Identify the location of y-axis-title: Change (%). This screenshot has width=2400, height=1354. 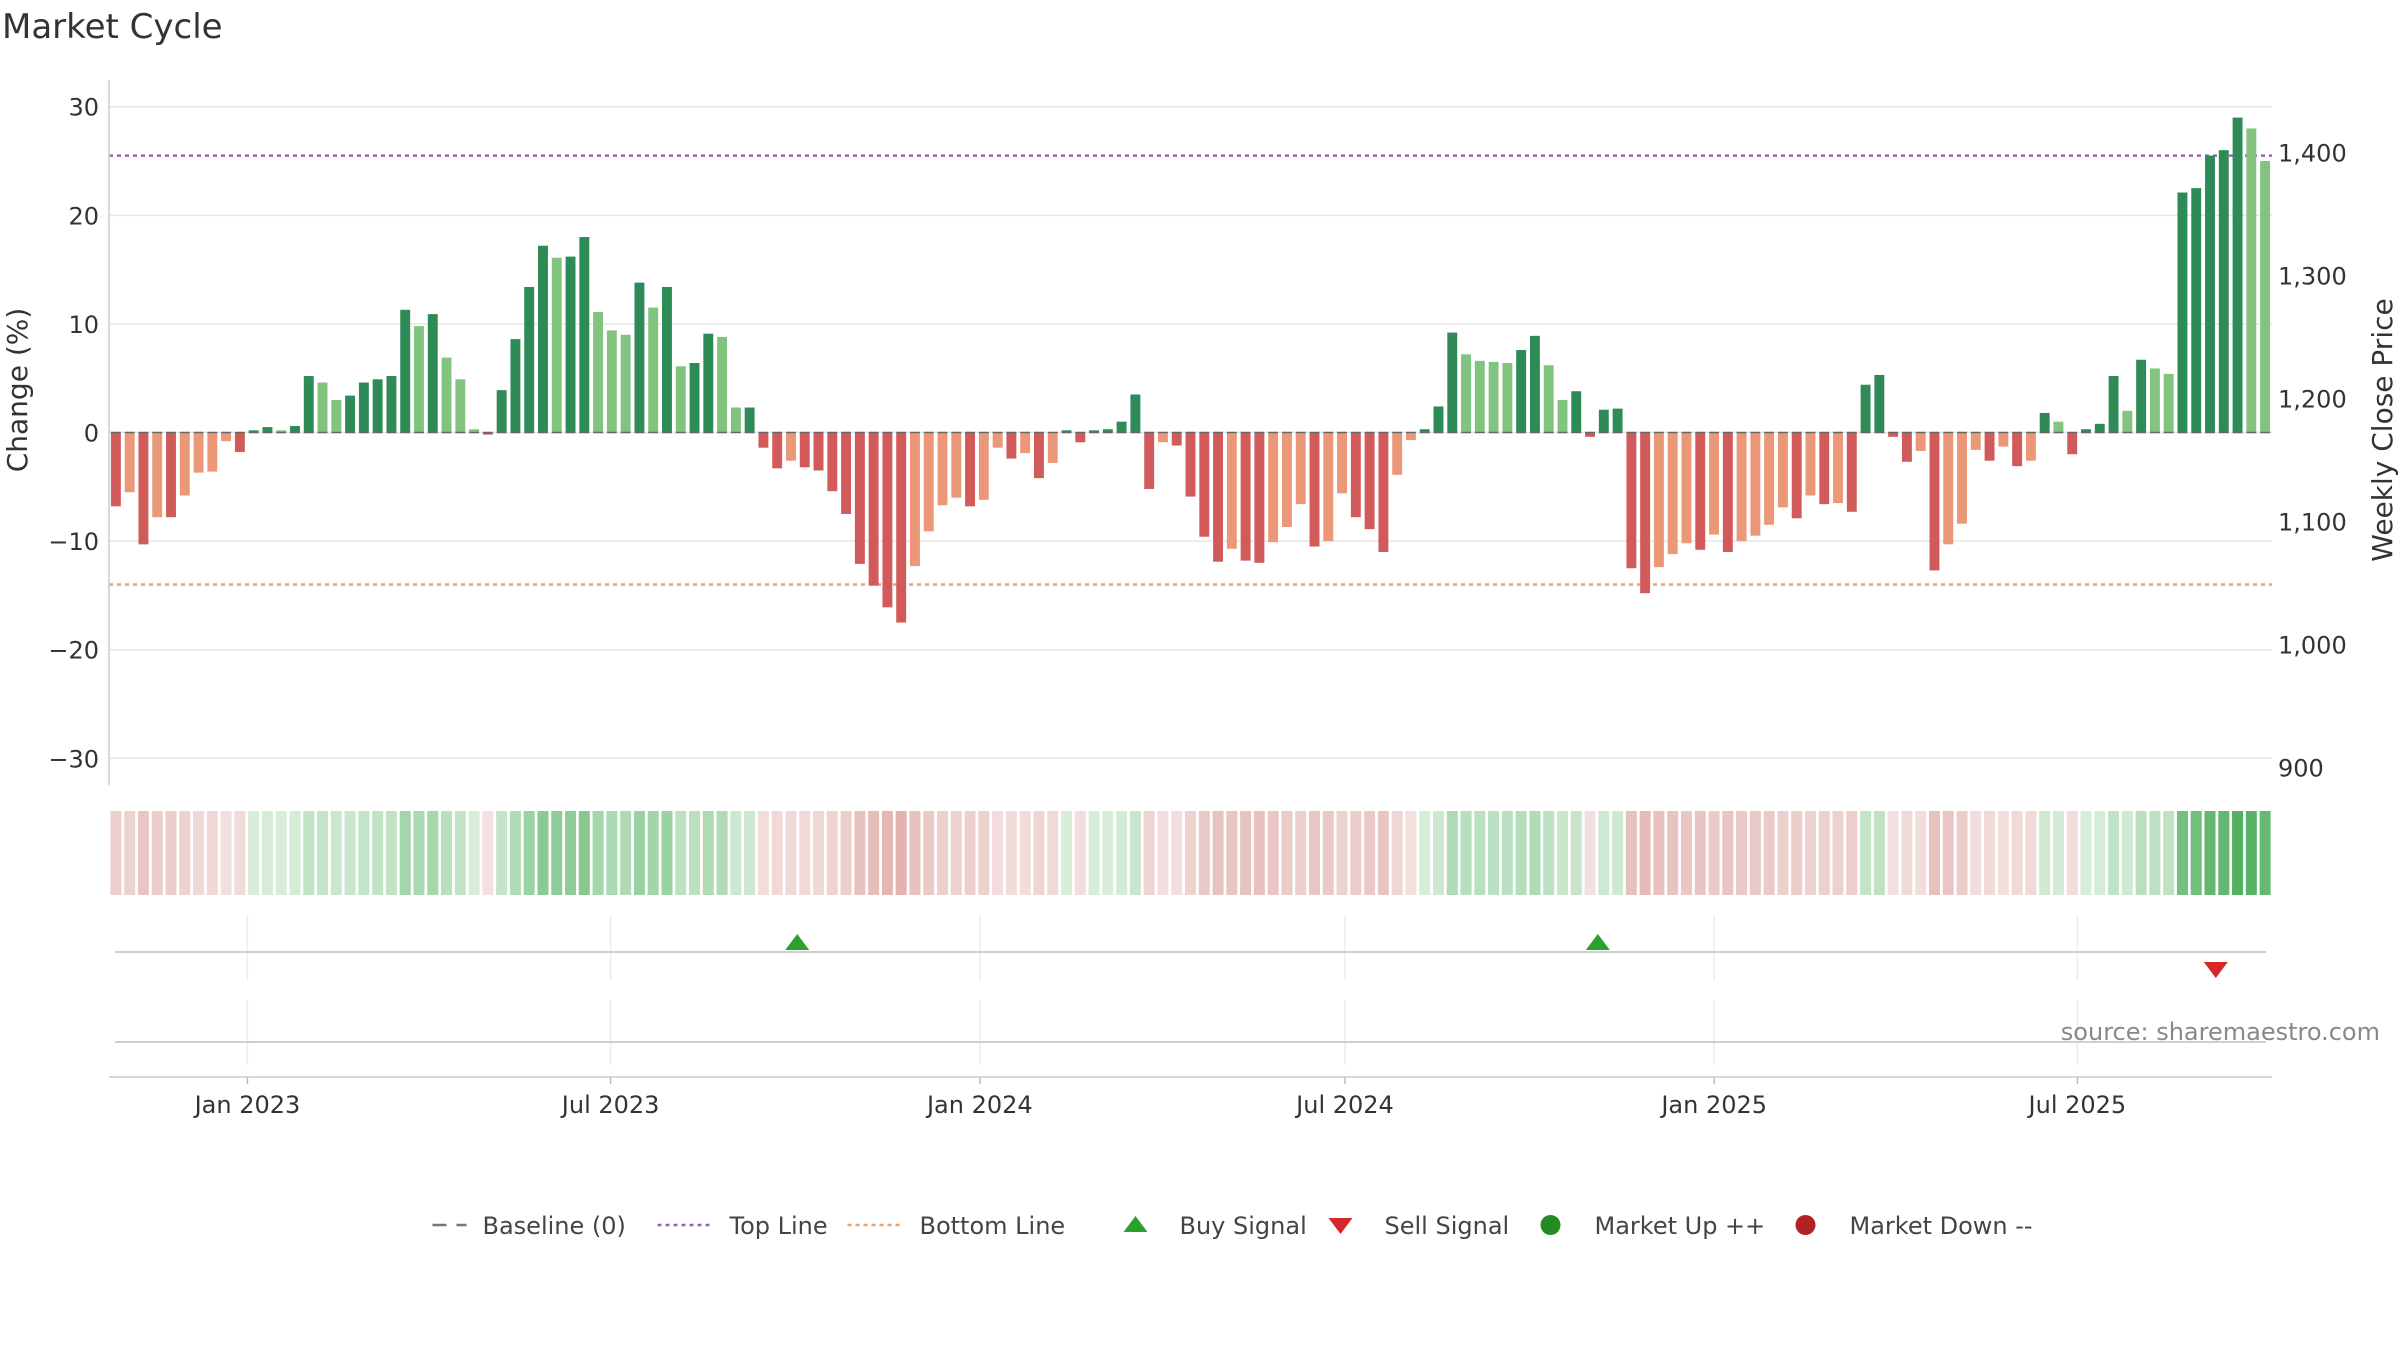
(17, 390).